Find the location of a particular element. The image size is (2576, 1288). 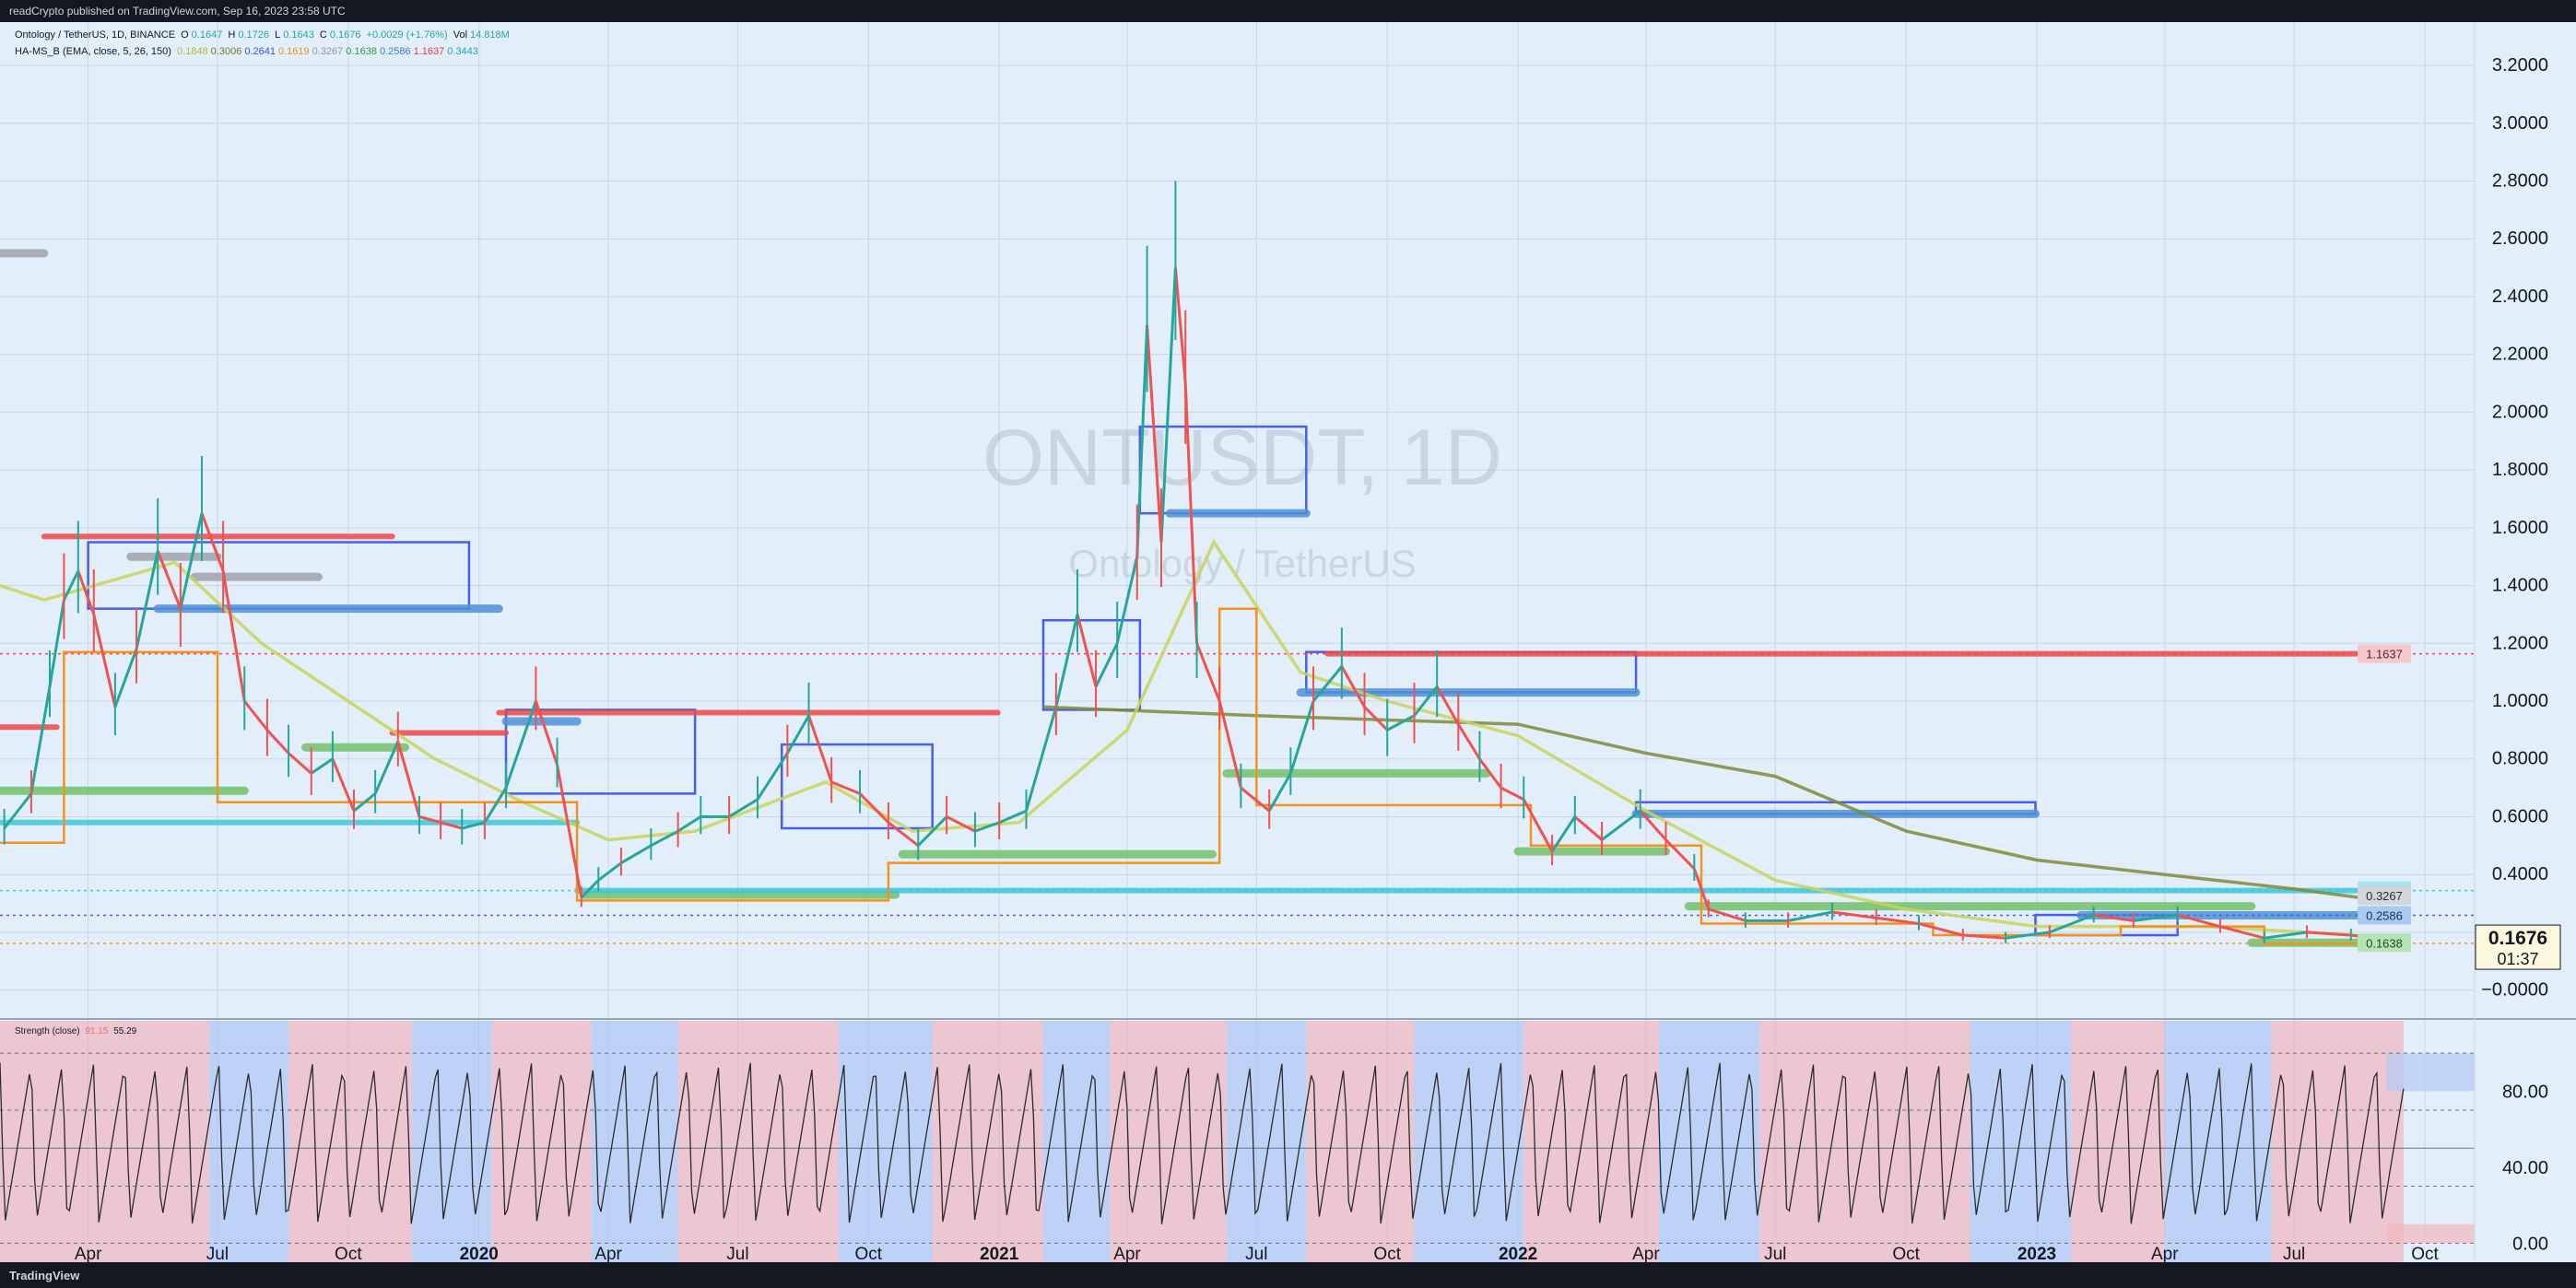

price-tick-label: 2.4000 is located at coordinates (2520, 297).